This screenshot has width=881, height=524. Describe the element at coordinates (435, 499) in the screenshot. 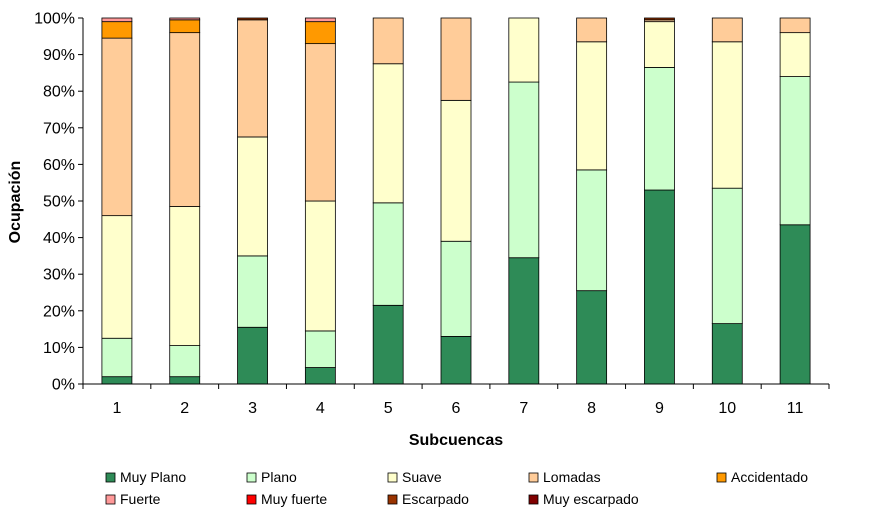

I see `legend-label: Escarpado` at that location.